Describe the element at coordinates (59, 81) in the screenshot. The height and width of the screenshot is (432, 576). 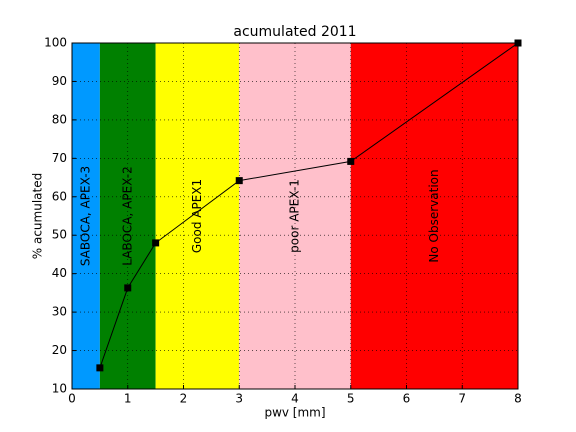
I see `y-tick-label: 90` at that location.